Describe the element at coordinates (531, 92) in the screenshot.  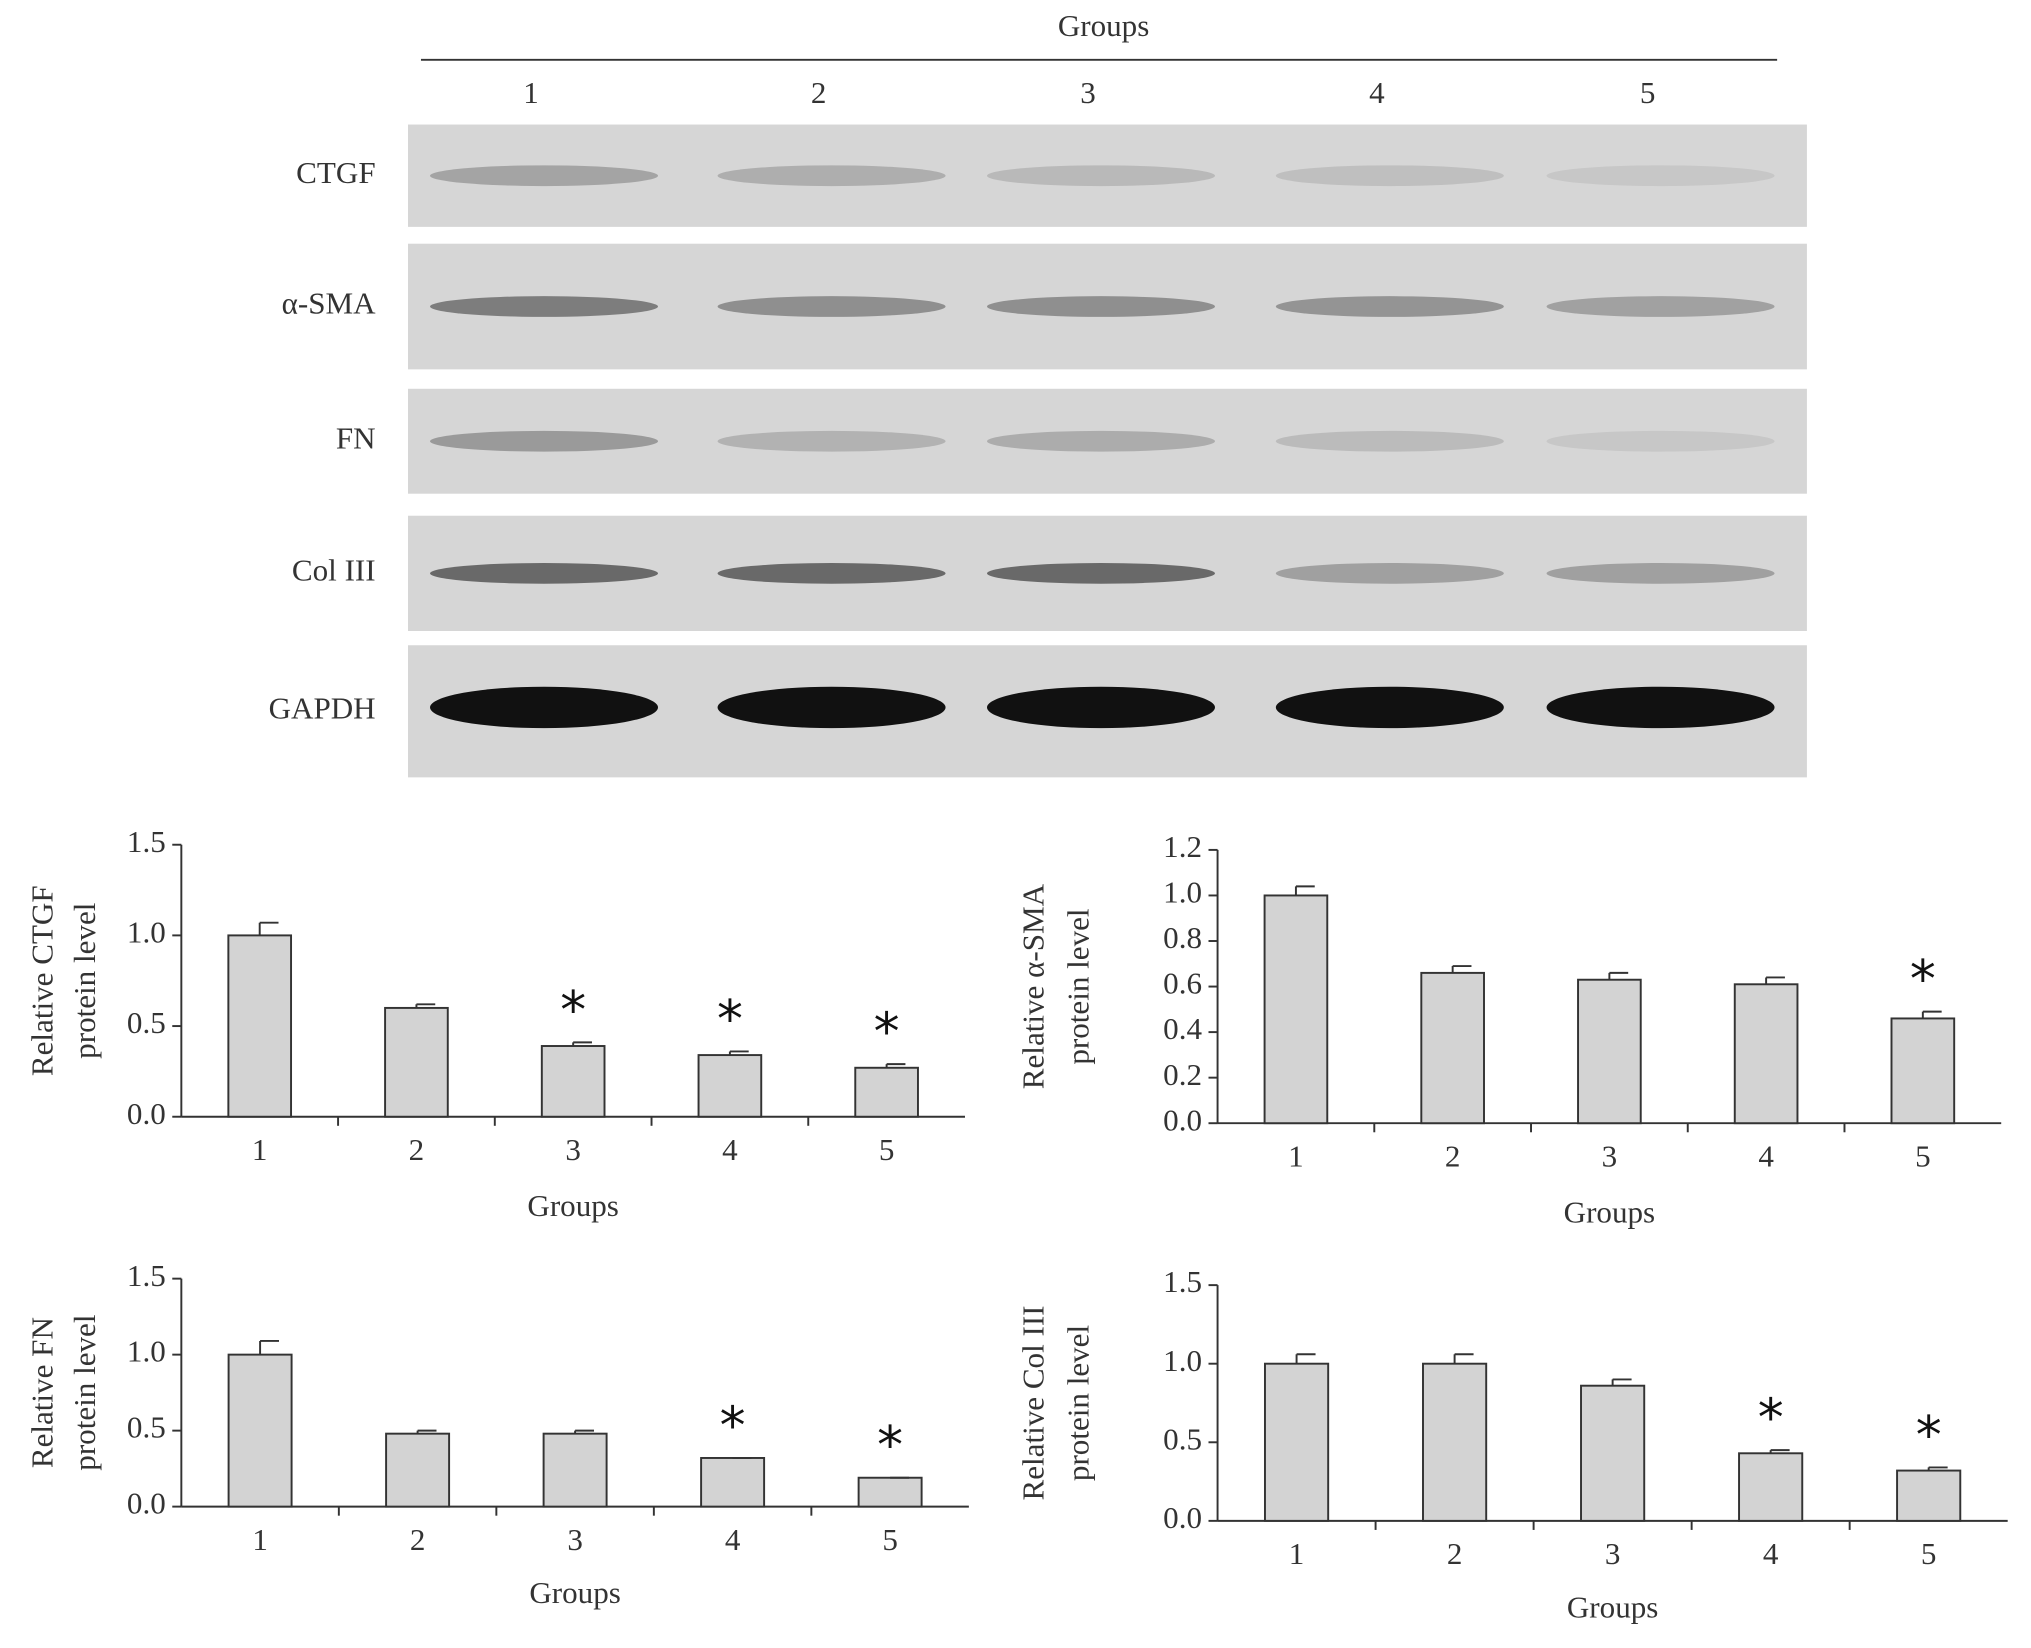
I see `lane-label: 1` at that location.